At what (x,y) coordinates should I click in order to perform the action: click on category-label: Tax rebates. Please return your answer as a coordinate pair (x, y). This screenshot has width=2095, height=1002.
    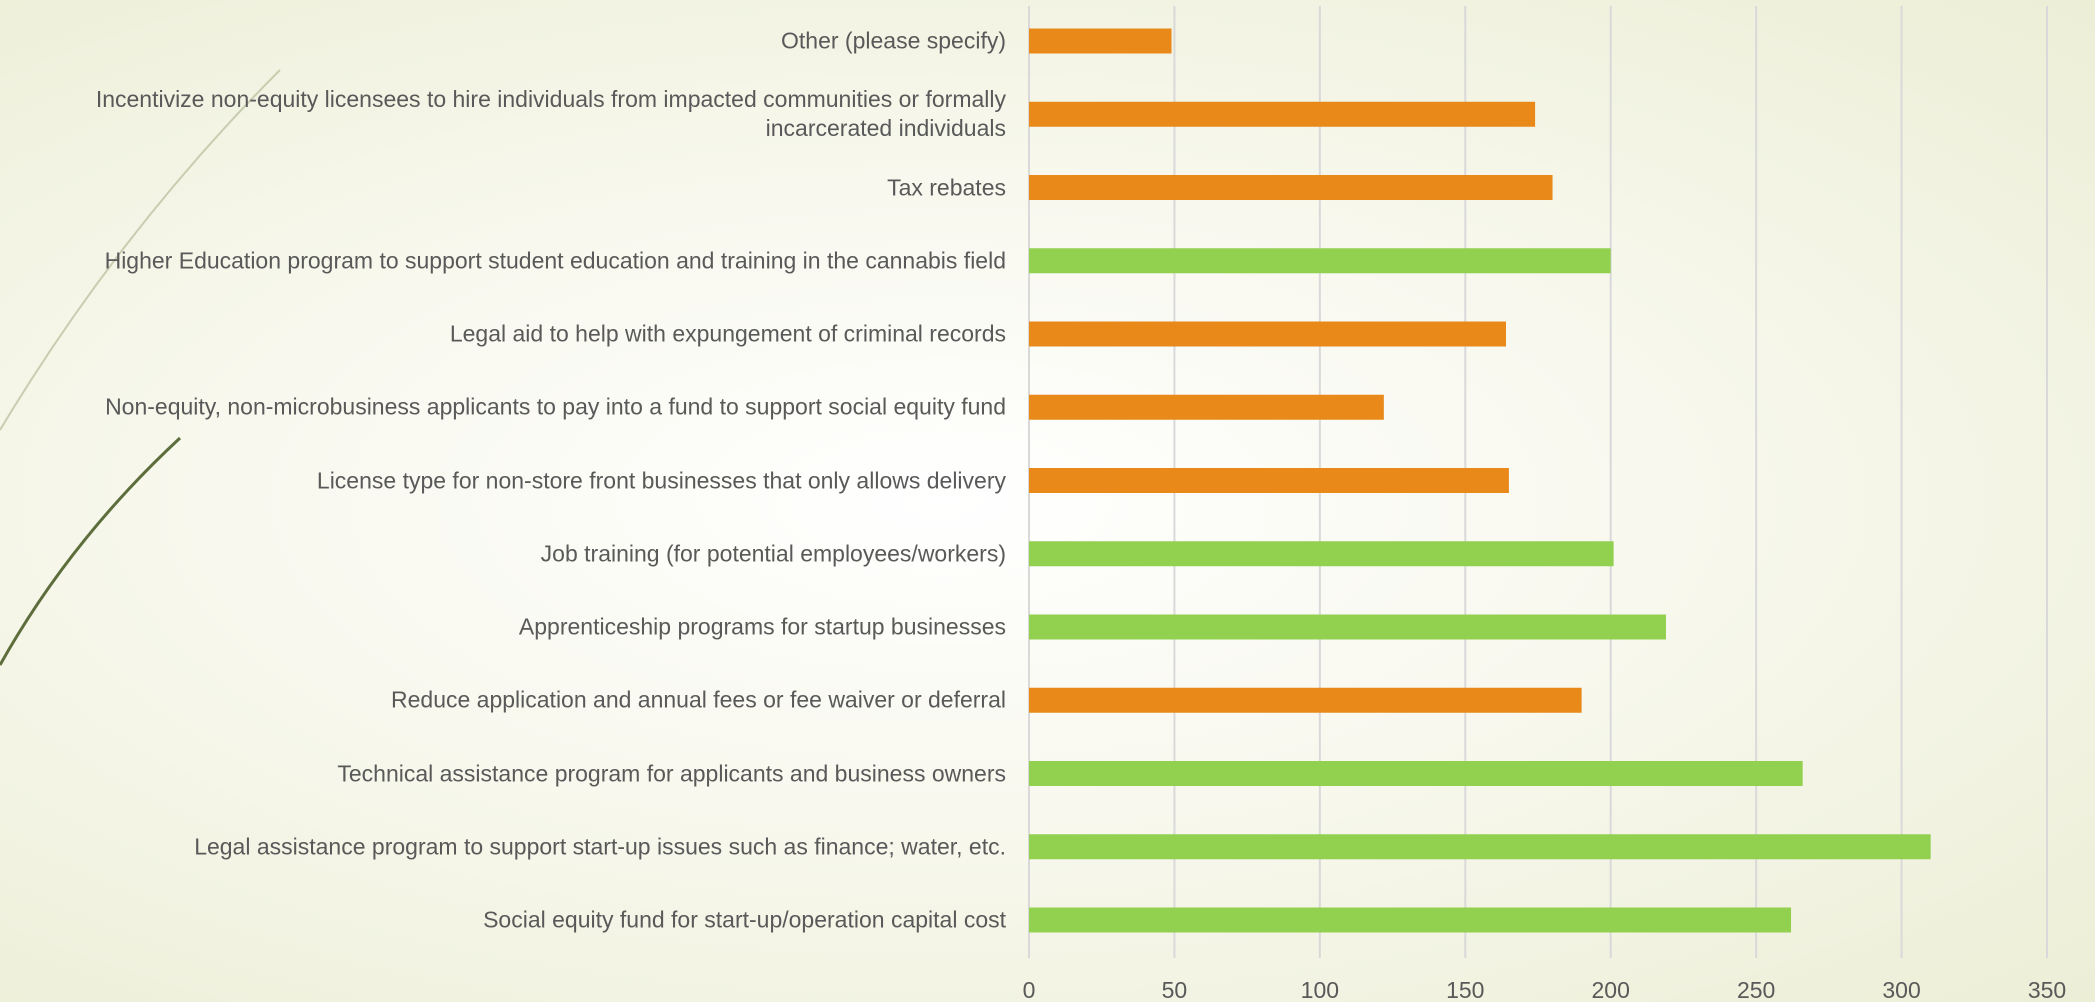
    Looking at the image, I should click on (946, 187).